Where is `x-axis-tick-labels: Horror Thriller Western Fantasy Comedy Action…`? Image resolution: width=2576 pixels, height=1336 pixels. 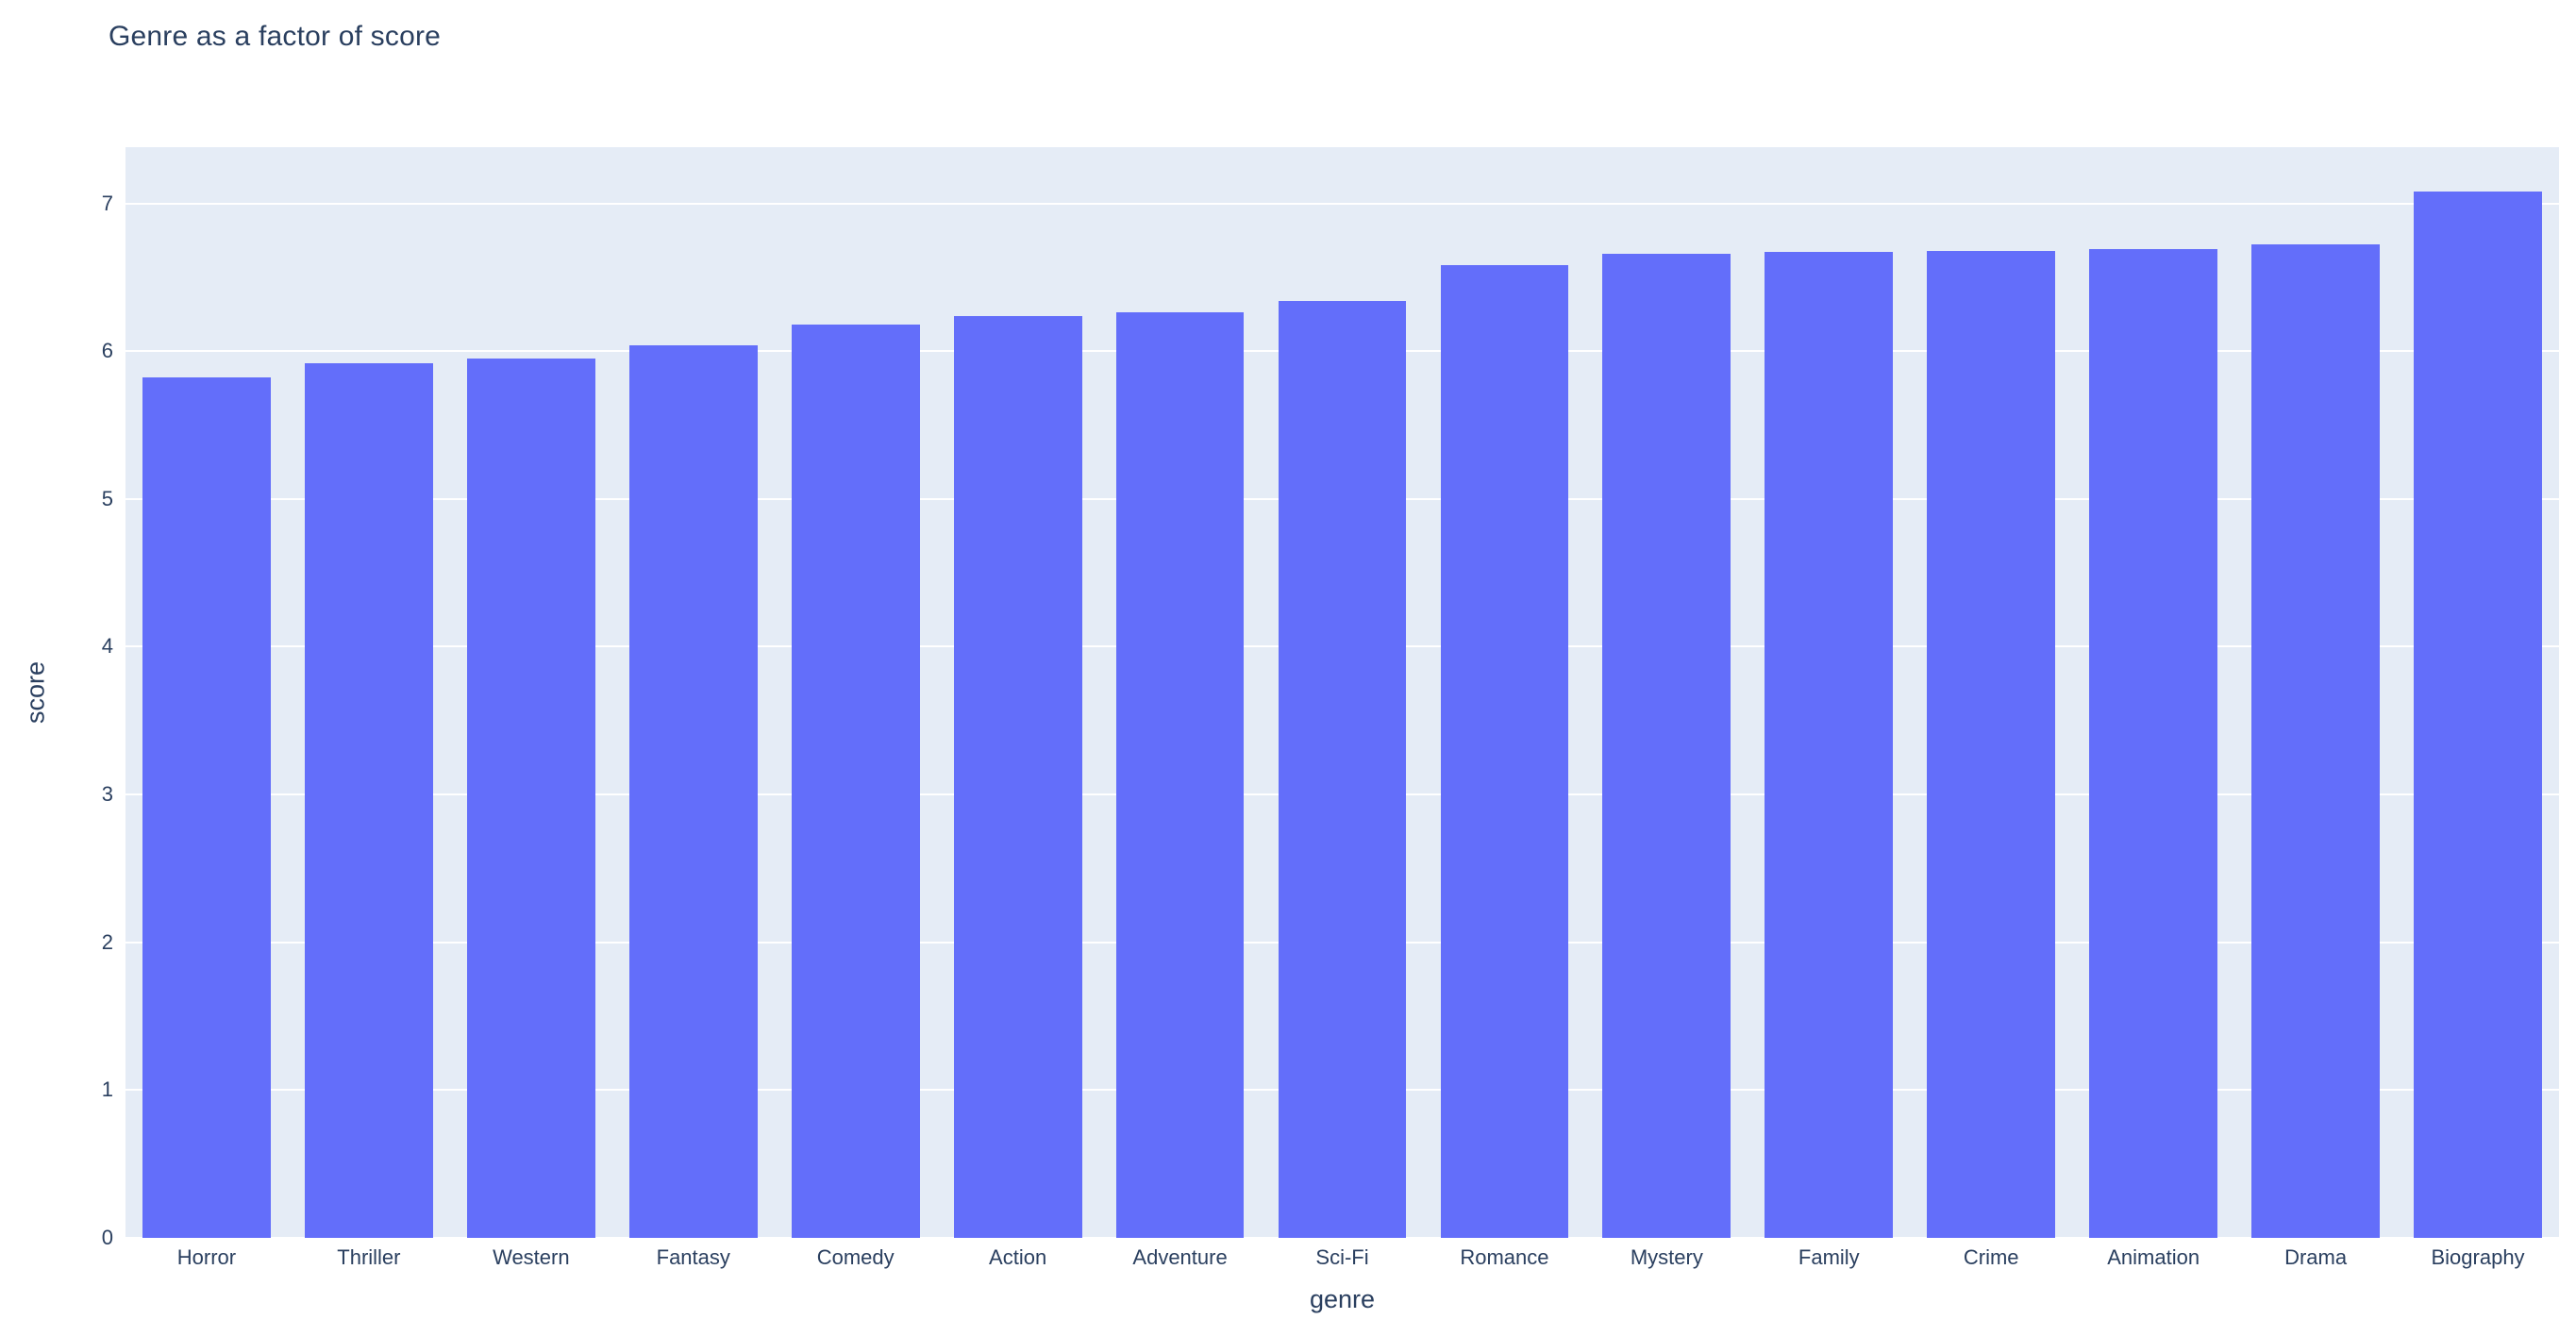
x-axis-tick-labels: Horror Thriller Western Fantasy Comedy Action… is located at coordinates (1342, 1259).